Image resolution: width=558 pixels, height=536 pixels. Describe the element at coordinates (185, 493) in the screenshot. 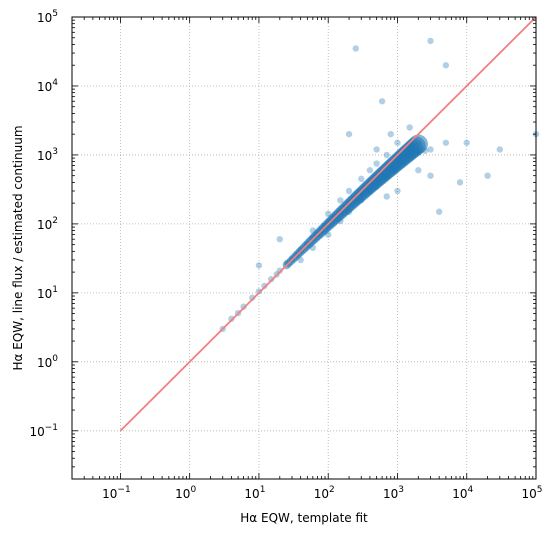

I see `x-tick-label: 10⁰` at that location.